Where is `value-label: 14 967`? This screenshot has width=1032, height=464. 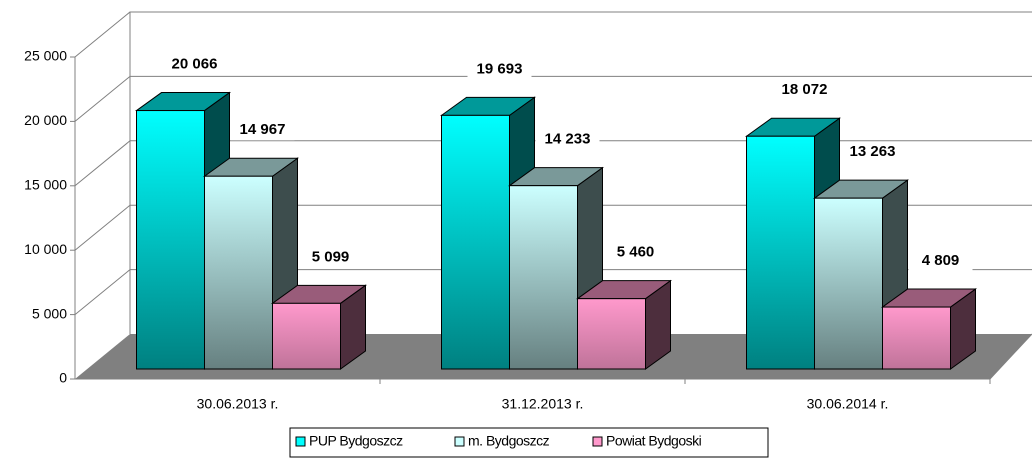
value-label: 14 967 is located at coordinates (263, 129).